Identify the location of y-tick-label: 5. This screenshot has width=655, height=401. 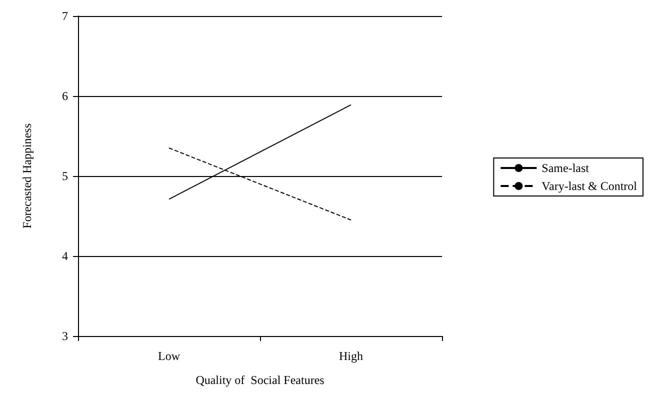
(65, 176).